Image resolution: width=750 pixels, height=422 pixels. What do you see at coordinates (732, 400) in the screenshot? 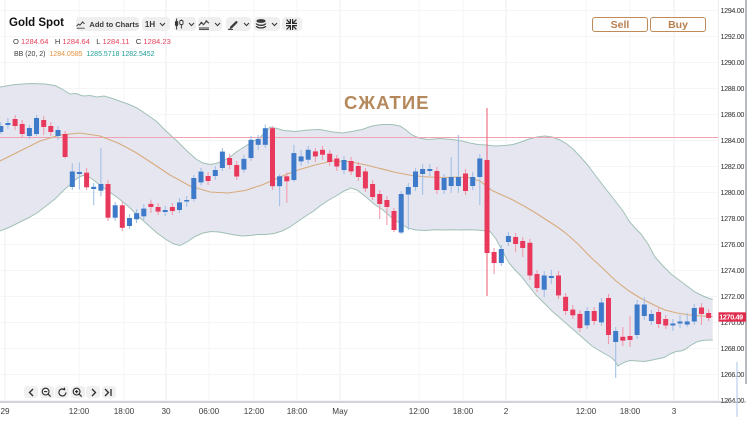
I see `svg-text: 1264.00` at bounding box center [732, 400].